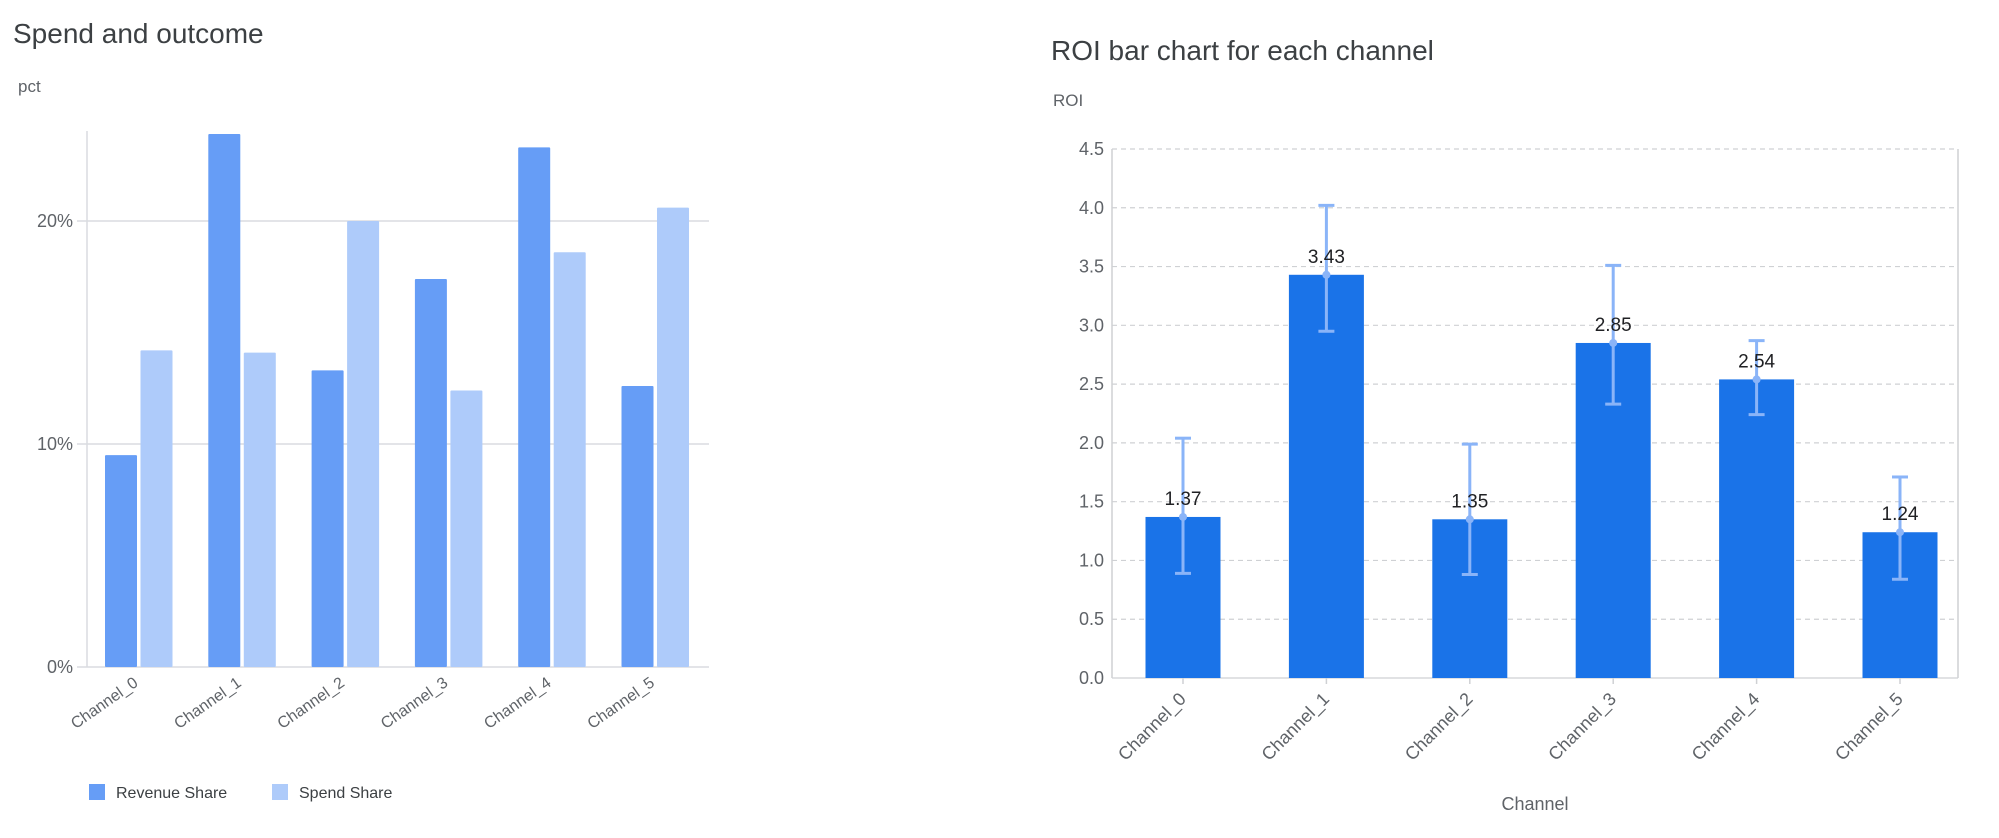 Image resolution: width=1999 pixels, height=838 pixels. I want to click on data-label: 3.43, so click(1326, 257).